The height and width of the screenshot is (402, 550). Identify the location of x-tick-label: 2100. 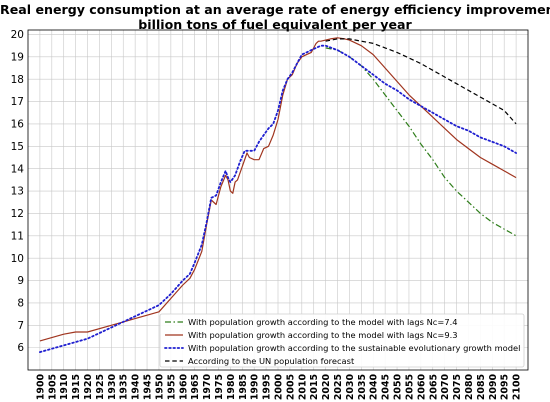
(517, 387).